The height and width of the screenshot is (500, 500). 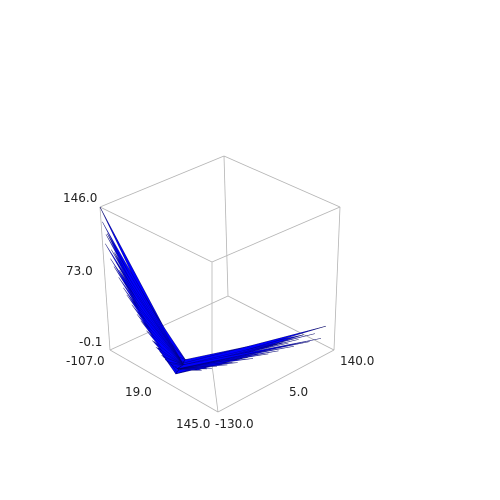 What do you see at coordinates (90, 342) in the screenshot?
I see `z-tick-label: -0.1` at bounding box center [90, 342].